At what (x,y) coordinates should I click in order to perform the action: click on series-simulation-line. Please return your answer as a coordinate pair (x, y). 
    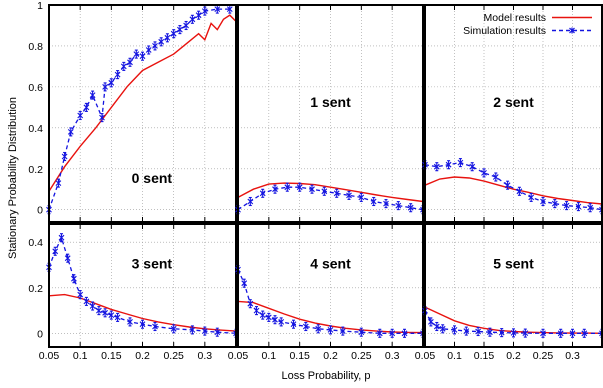
    Looking at the image, I should click on (513, 186).